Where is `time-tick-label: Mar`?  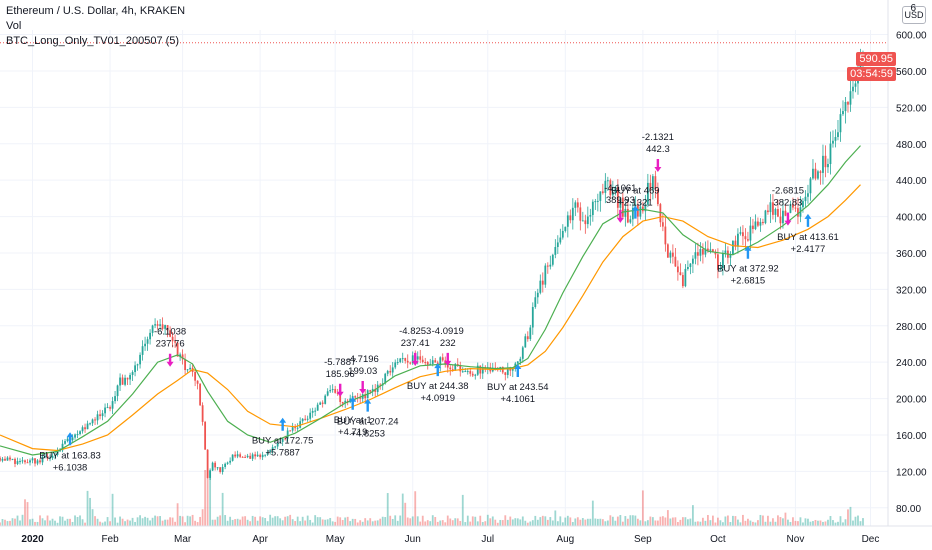 time-tick-label: Mar is located at coordinates (183, 539).